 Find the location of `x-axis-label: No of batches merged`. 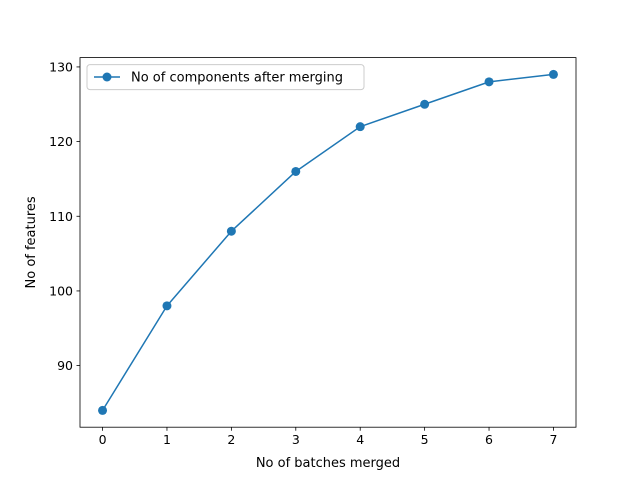

x-axis-label: No of batches merged is located at coordinates (328, 463).